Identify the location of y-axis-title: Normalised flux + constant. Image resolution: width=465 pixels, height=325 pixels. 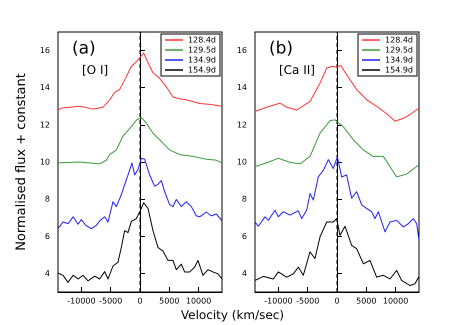
(21, 162).